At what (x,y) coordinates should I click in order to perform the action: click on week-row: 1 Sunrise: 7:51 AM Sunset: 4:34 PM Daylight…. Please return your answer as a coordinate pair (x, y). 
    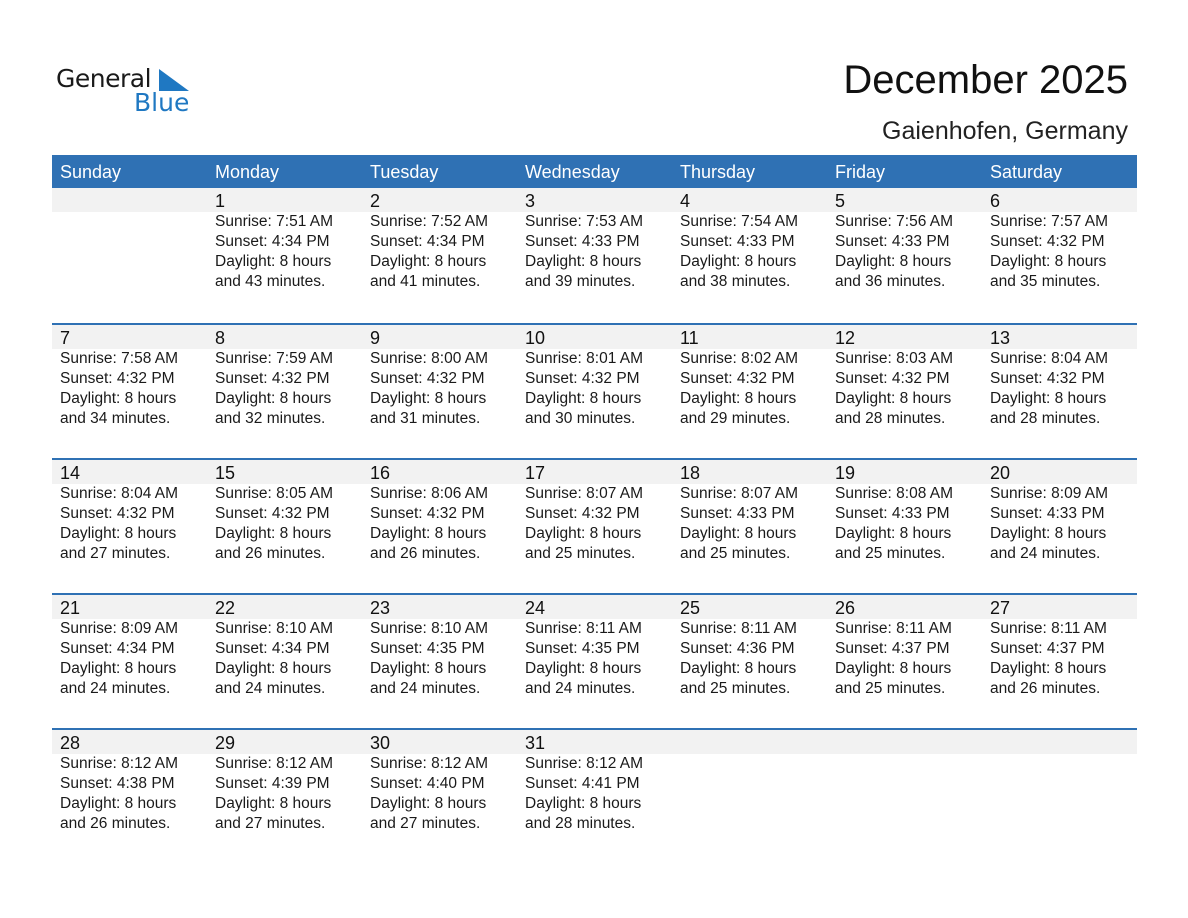
    Looking at the image, I should click on (594, 255).